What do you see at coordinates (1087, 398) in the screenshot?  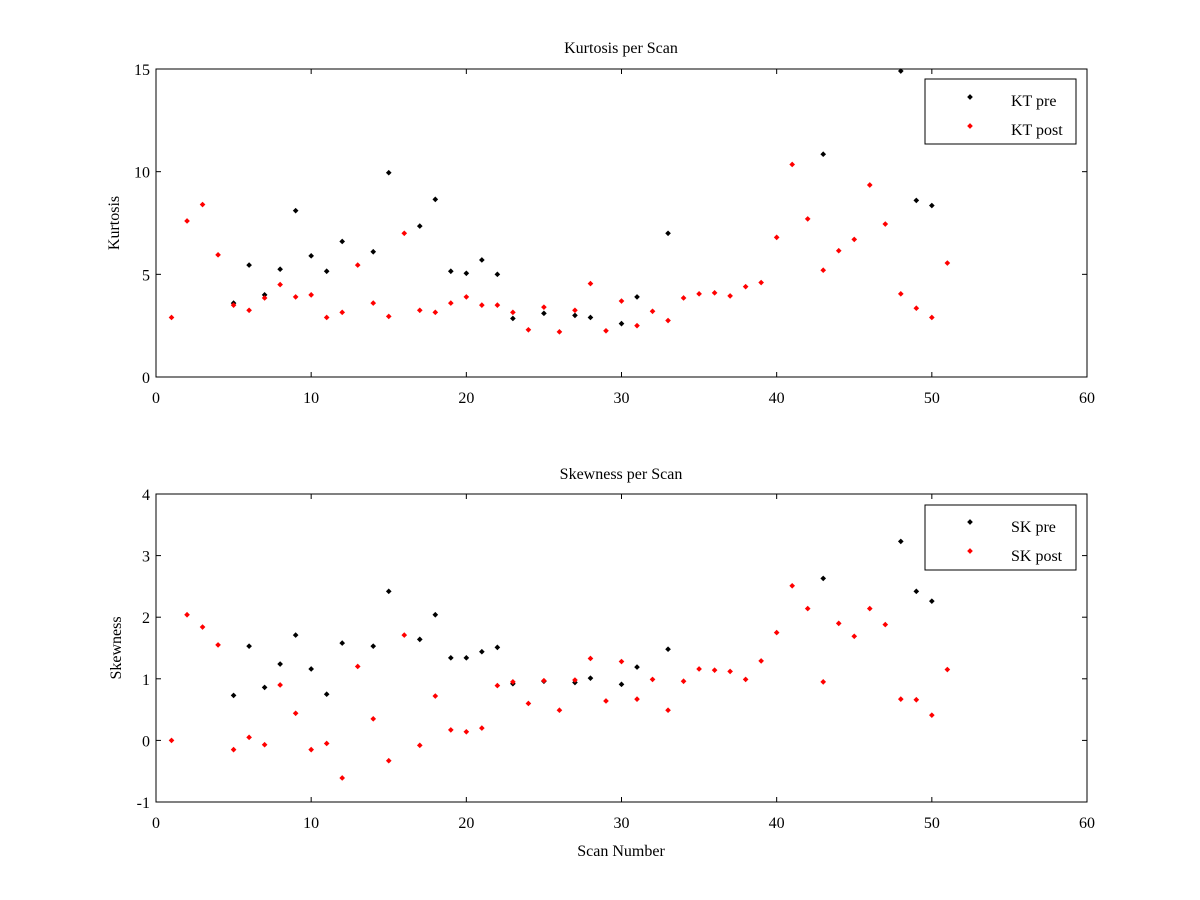 I see `kurtosis-x-tick-label: 60` at bounding box center [1087, 398].